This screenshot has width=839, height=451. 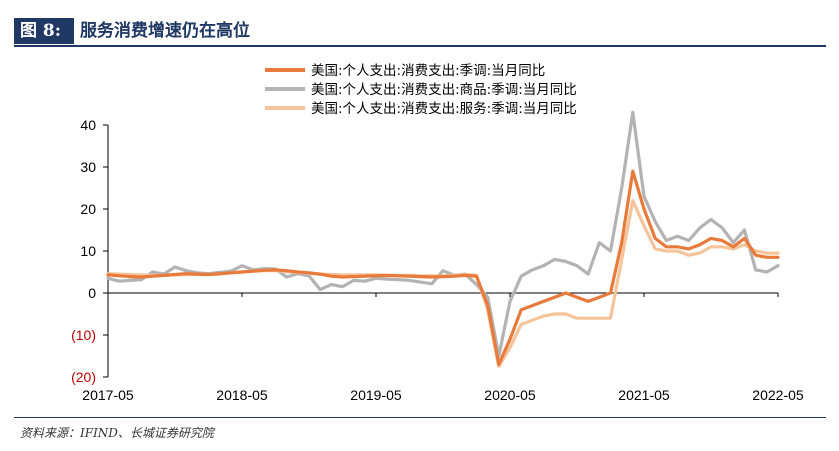 What do you see at coordinates (83, 335) in the screenshot?
I see `y-tick-label: (10)` at bounding box center [83, 335].